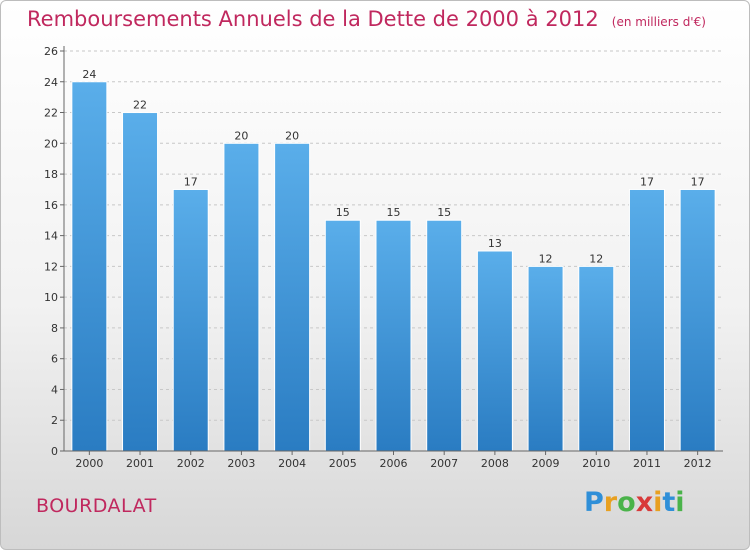  I want to click on x-tick-label-2005: 2005, so click(343, 463).